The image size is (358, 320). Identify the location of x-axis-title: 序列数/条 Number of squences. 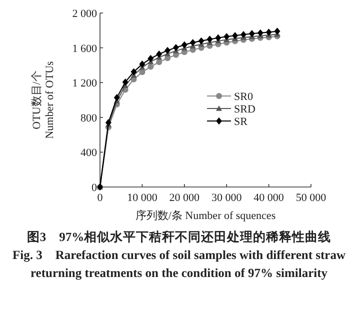
(205, 215).